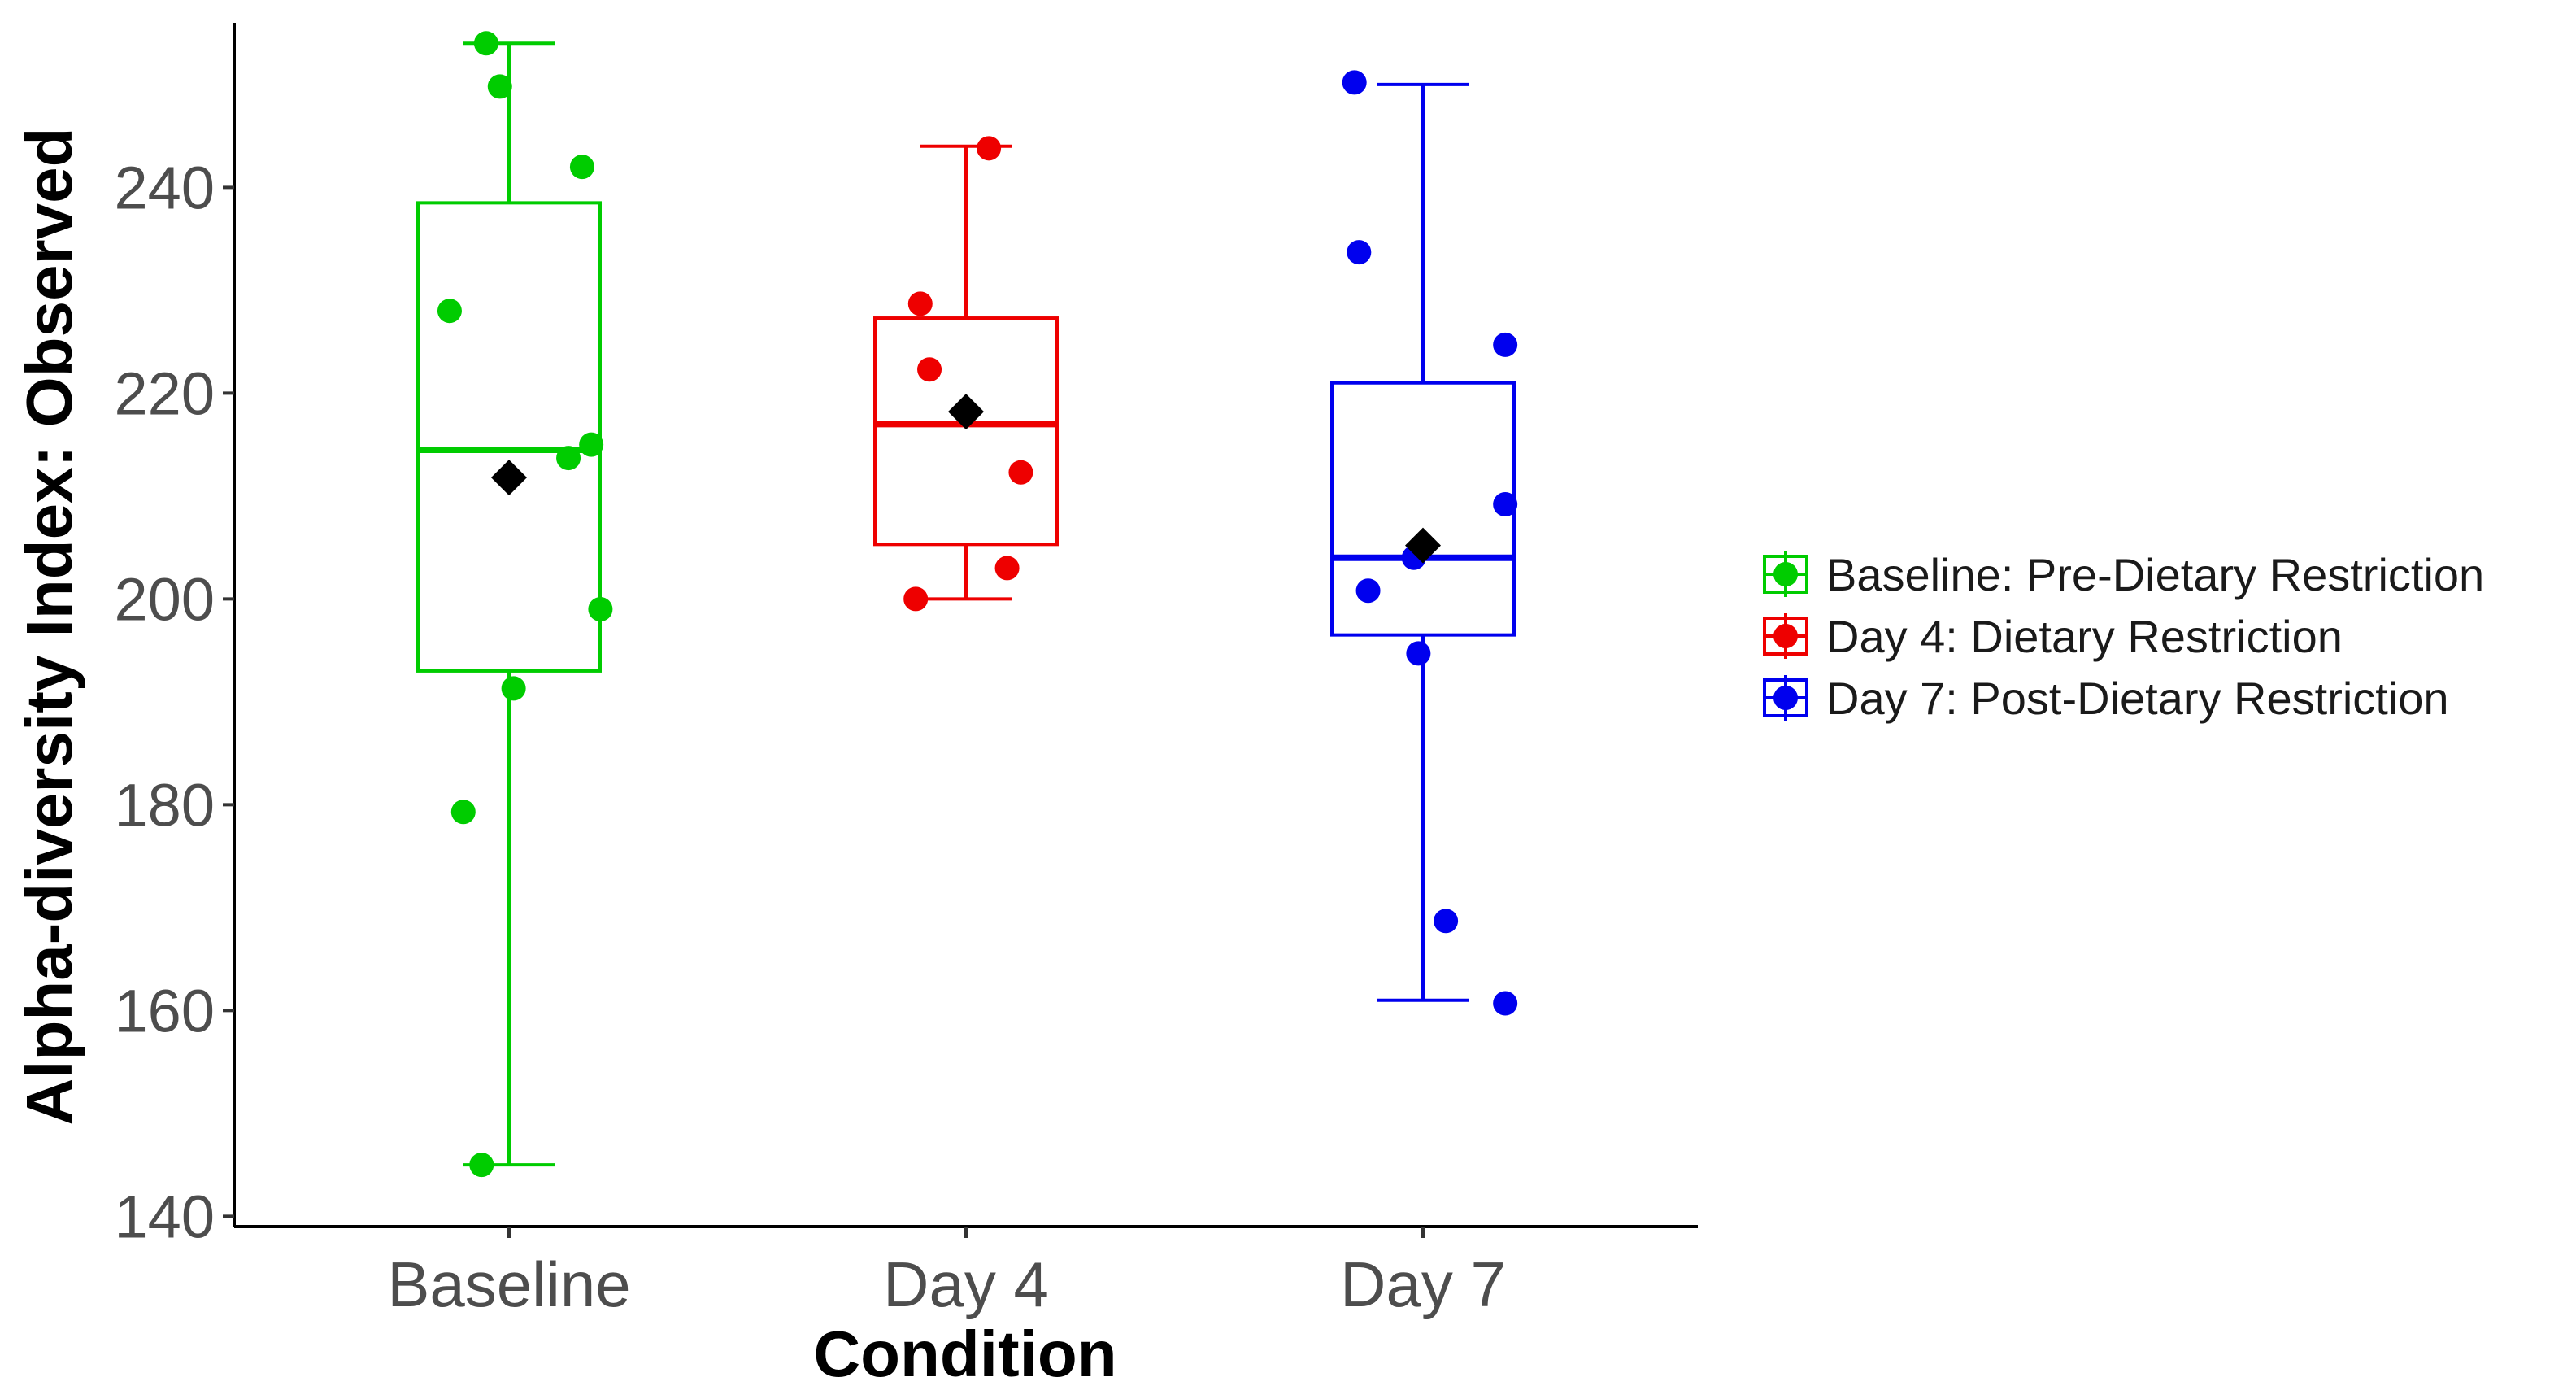 This screenshot has height=1399, width=2576. What do you see at coordinates (1423, 1285) in the screenshot?
I see `x-tick-label: Day 7` at bounding box center [1423, 1285].